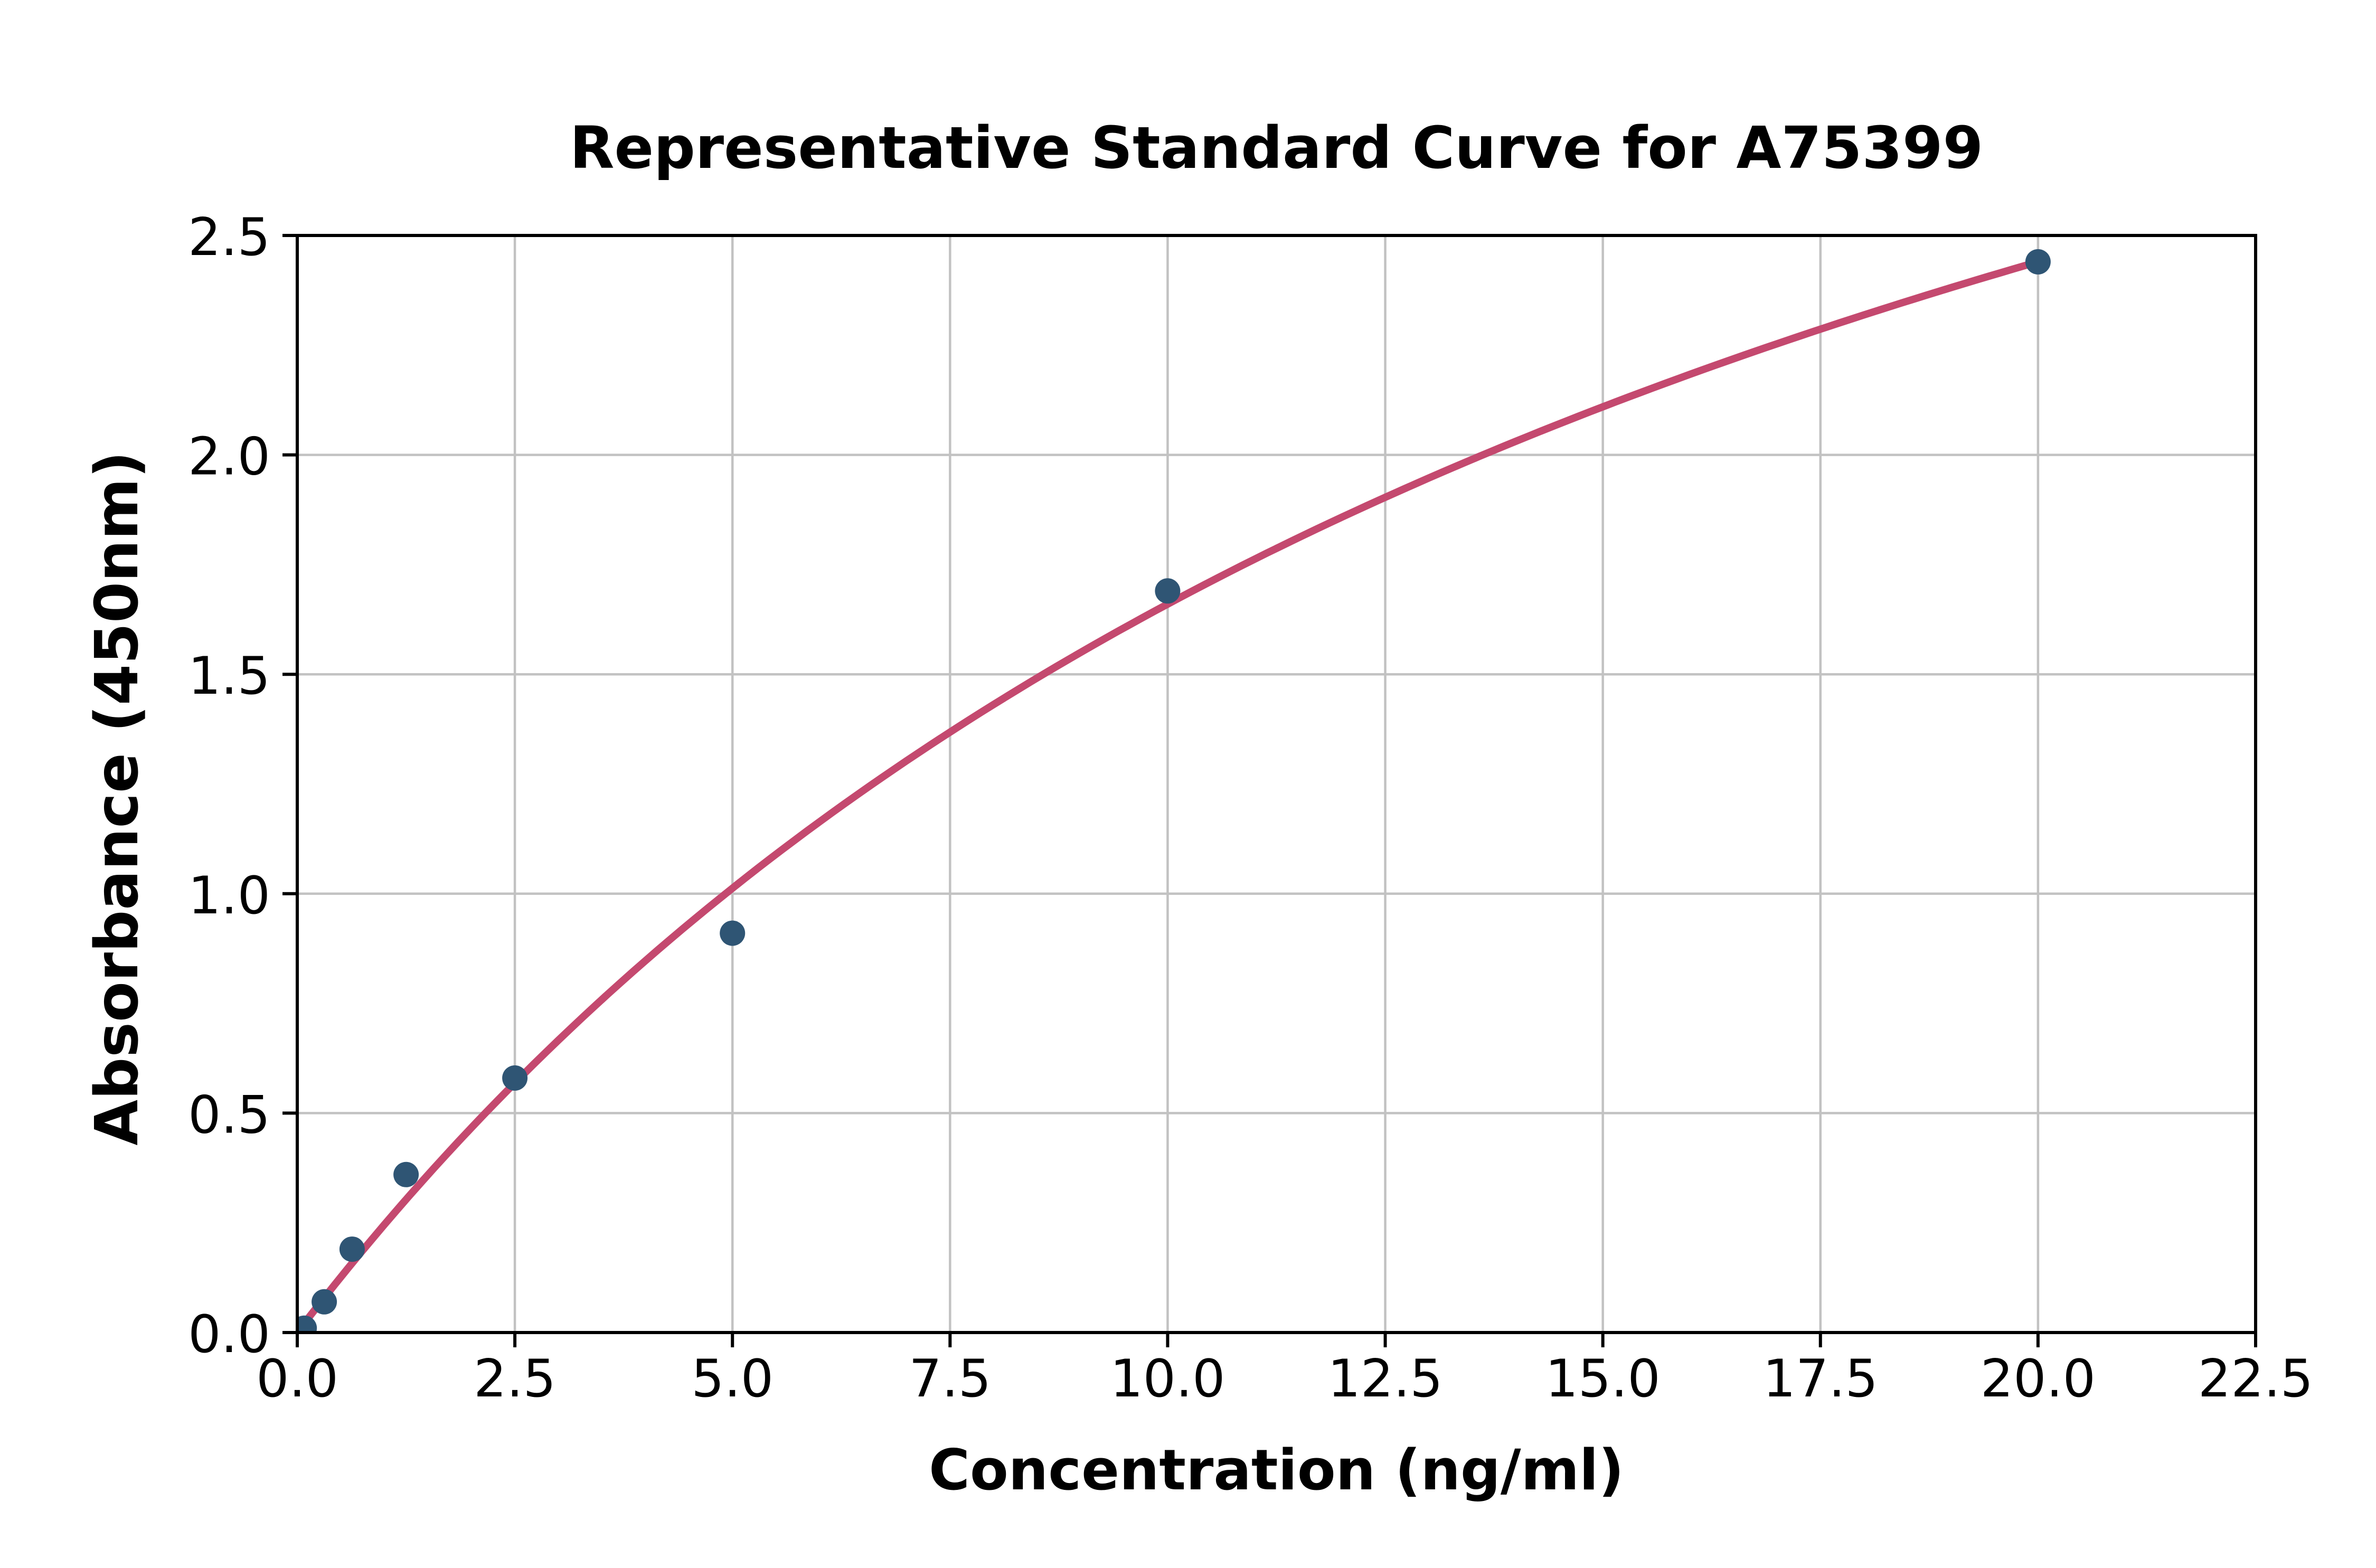 The height and width of the screenshot is (1568, 2376). I want to click on x-tick-label: 12.5, so click(1384, 1379).